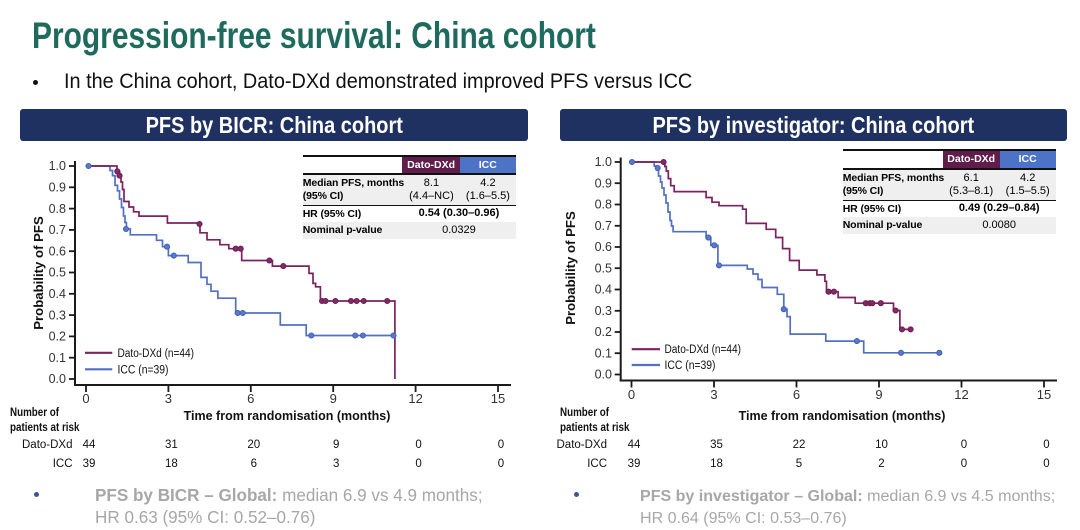 Image resolution: width=1080 pixels, height=530 pixels. I want to click on svg-text: 35, so click(716, 445).